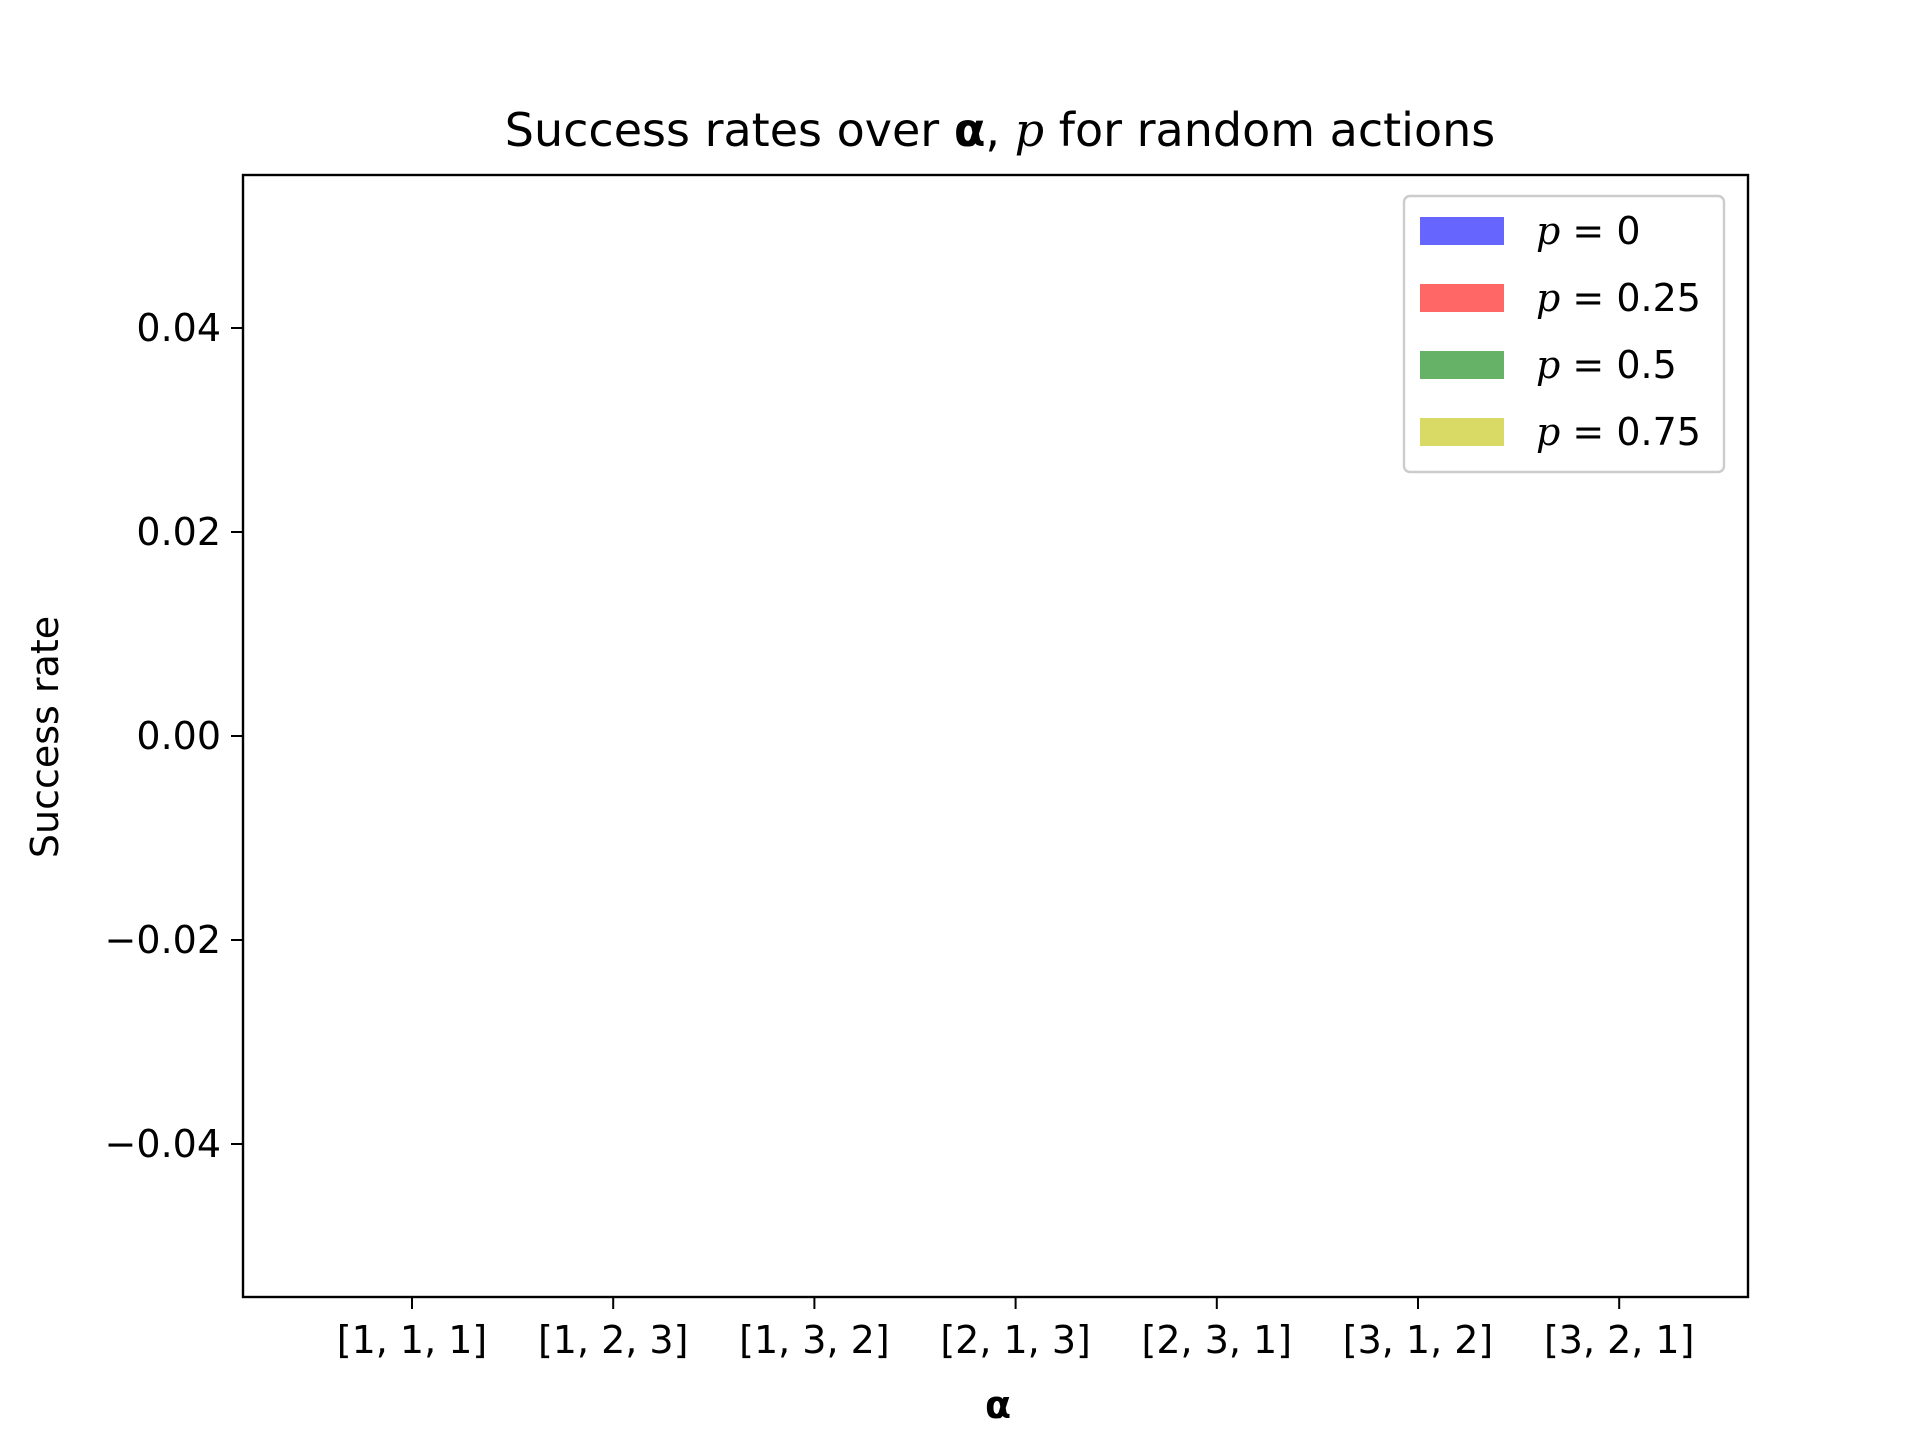 This screenshot has width=1920, height=1440. I want to click on x-axis-label: α, so click(998, 1405).